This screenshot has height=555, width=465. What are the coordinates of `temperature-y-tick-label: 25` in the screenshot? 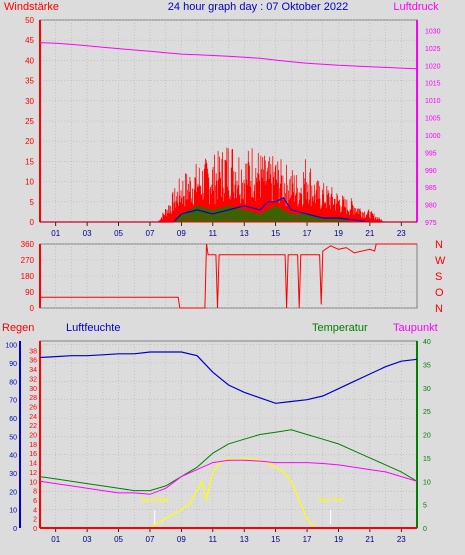 It's located at (427, 412).